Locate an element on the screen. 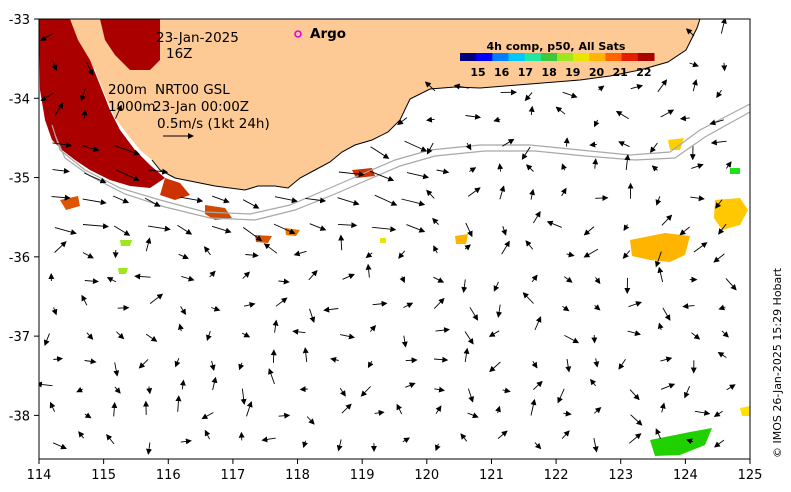  x-tick-label: 121 is located at coordinates (491, 475).